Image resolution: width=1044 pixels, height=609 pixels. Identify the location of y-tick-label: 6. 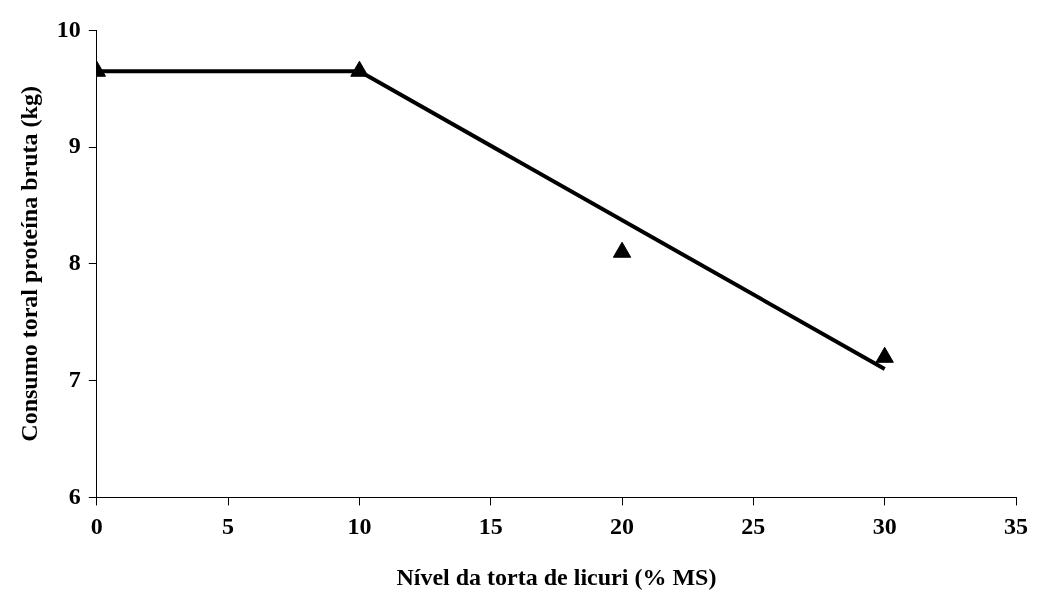
(74, 495).